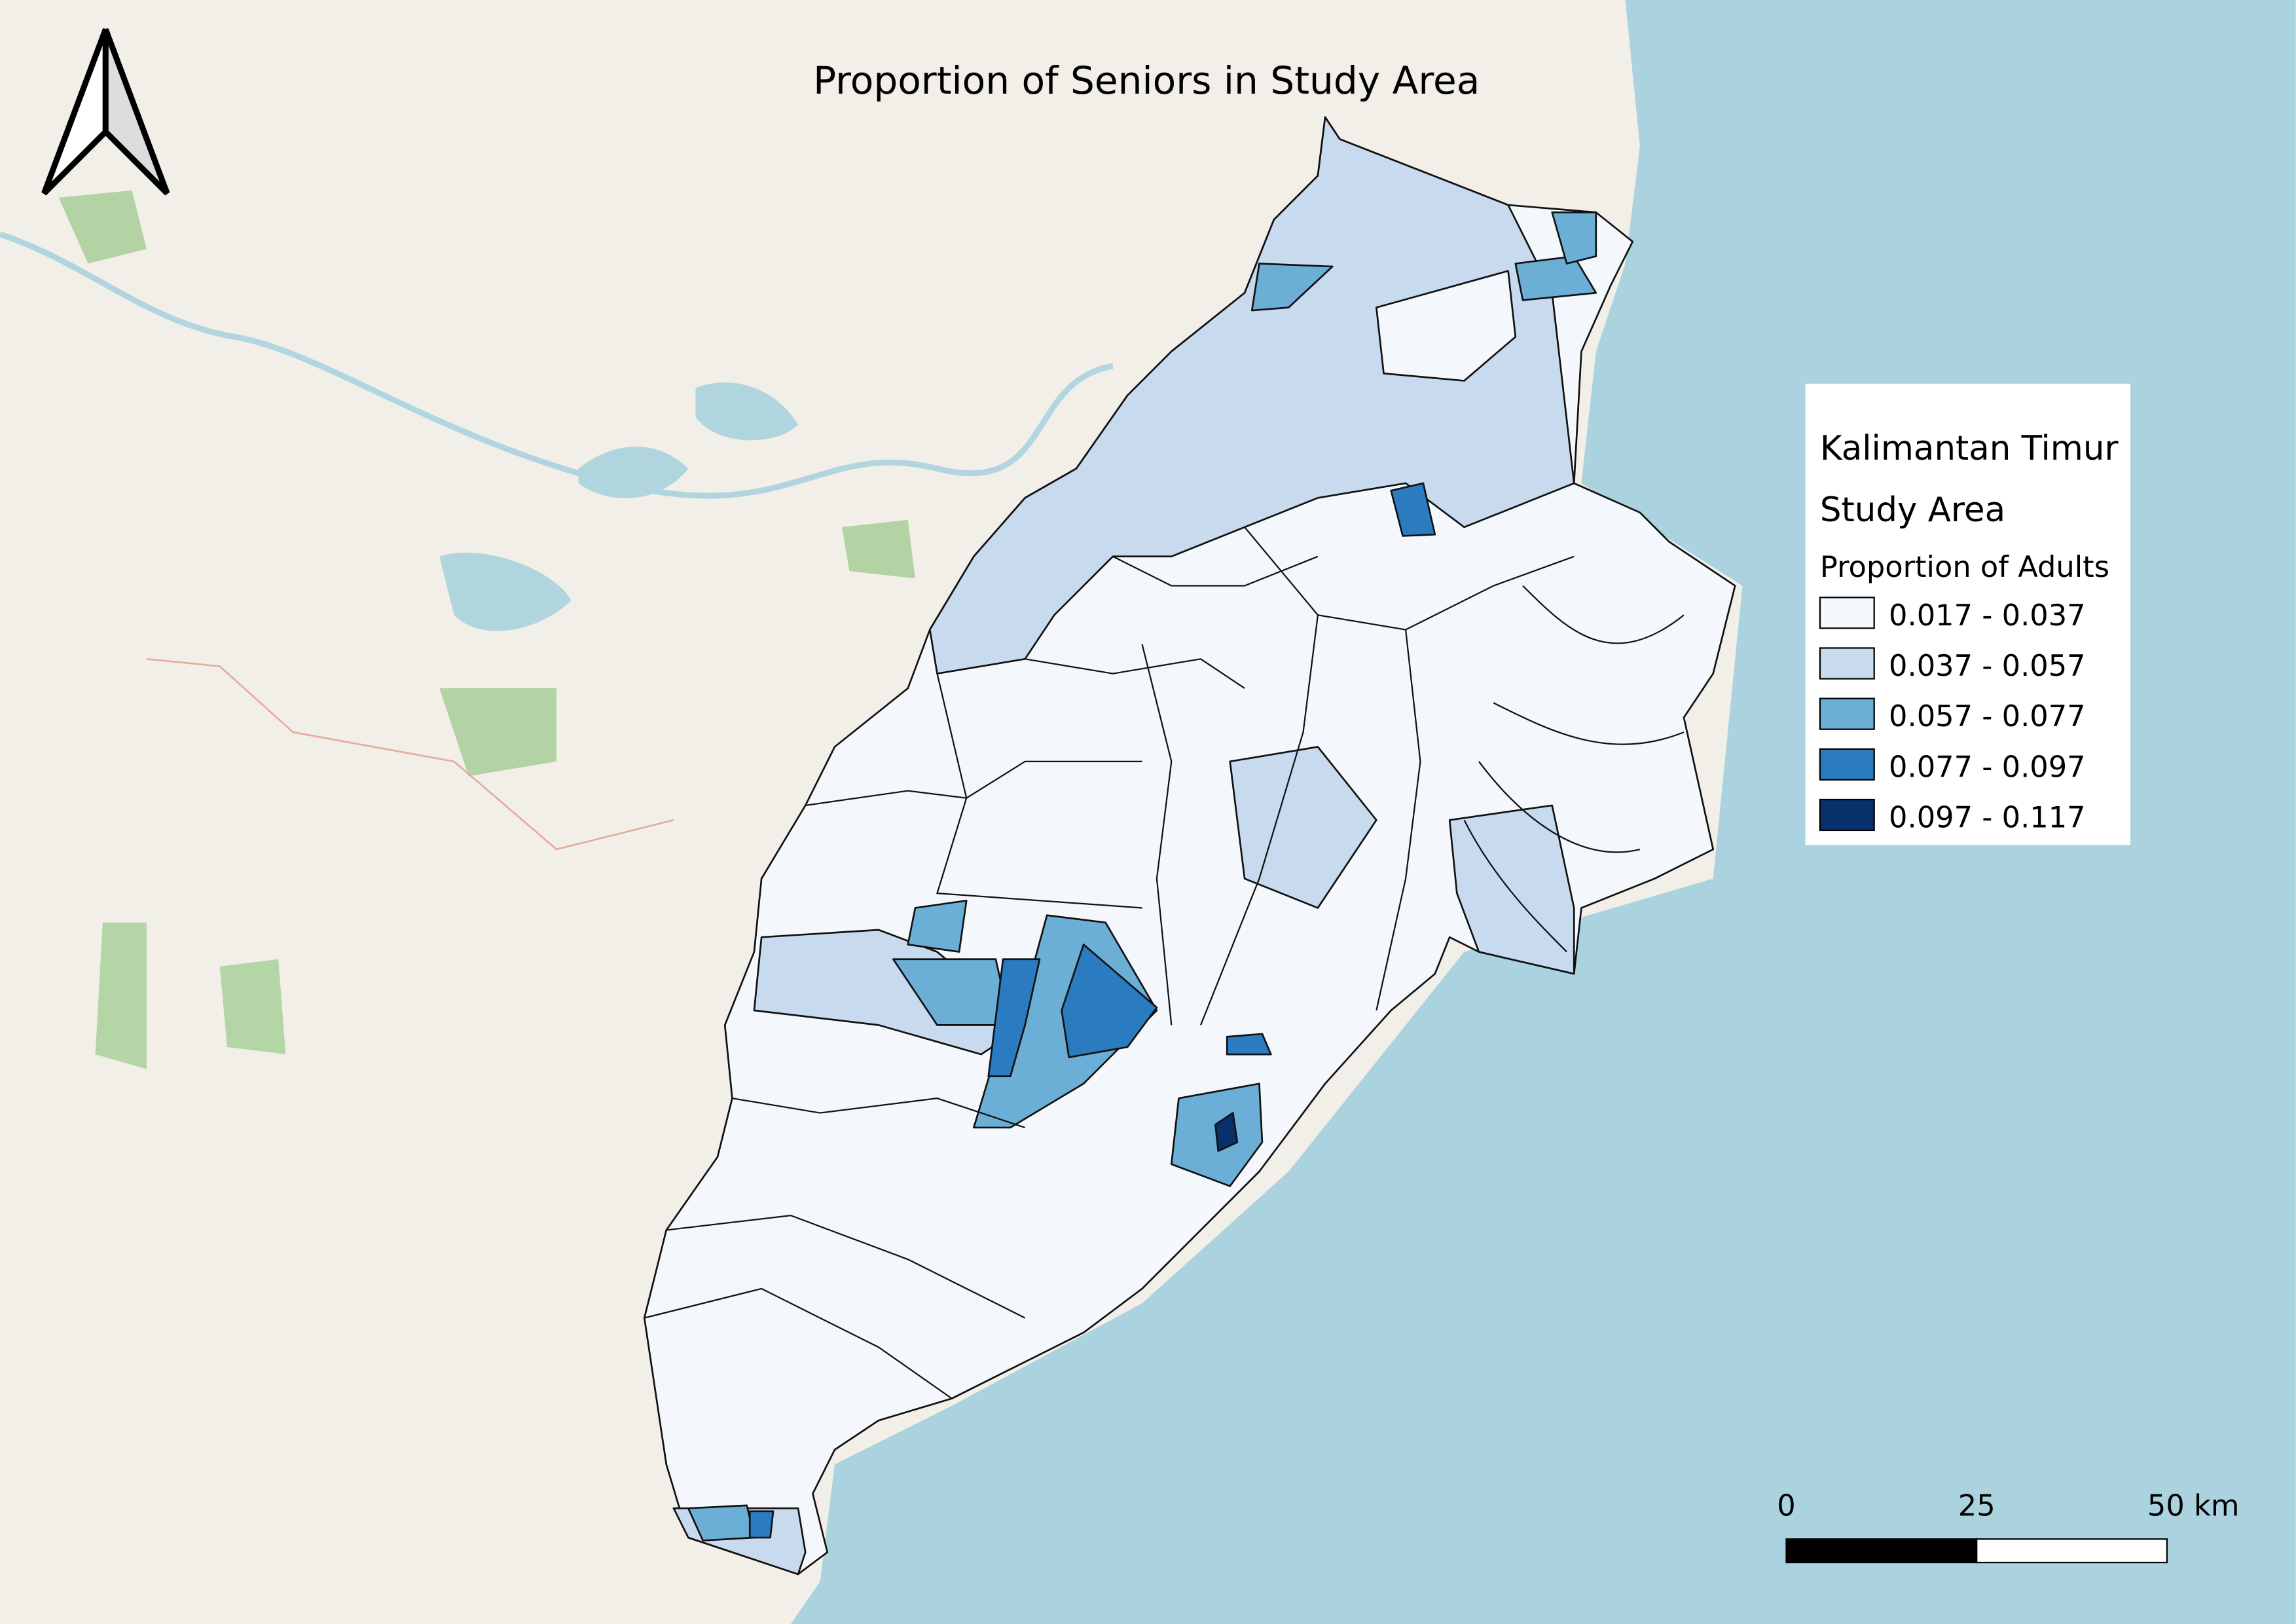  What do you see at coordinates (1969, 448) in the screenshot?
I see `legend-title: Kalimantan Timur` at bounding box center [1969, 448].